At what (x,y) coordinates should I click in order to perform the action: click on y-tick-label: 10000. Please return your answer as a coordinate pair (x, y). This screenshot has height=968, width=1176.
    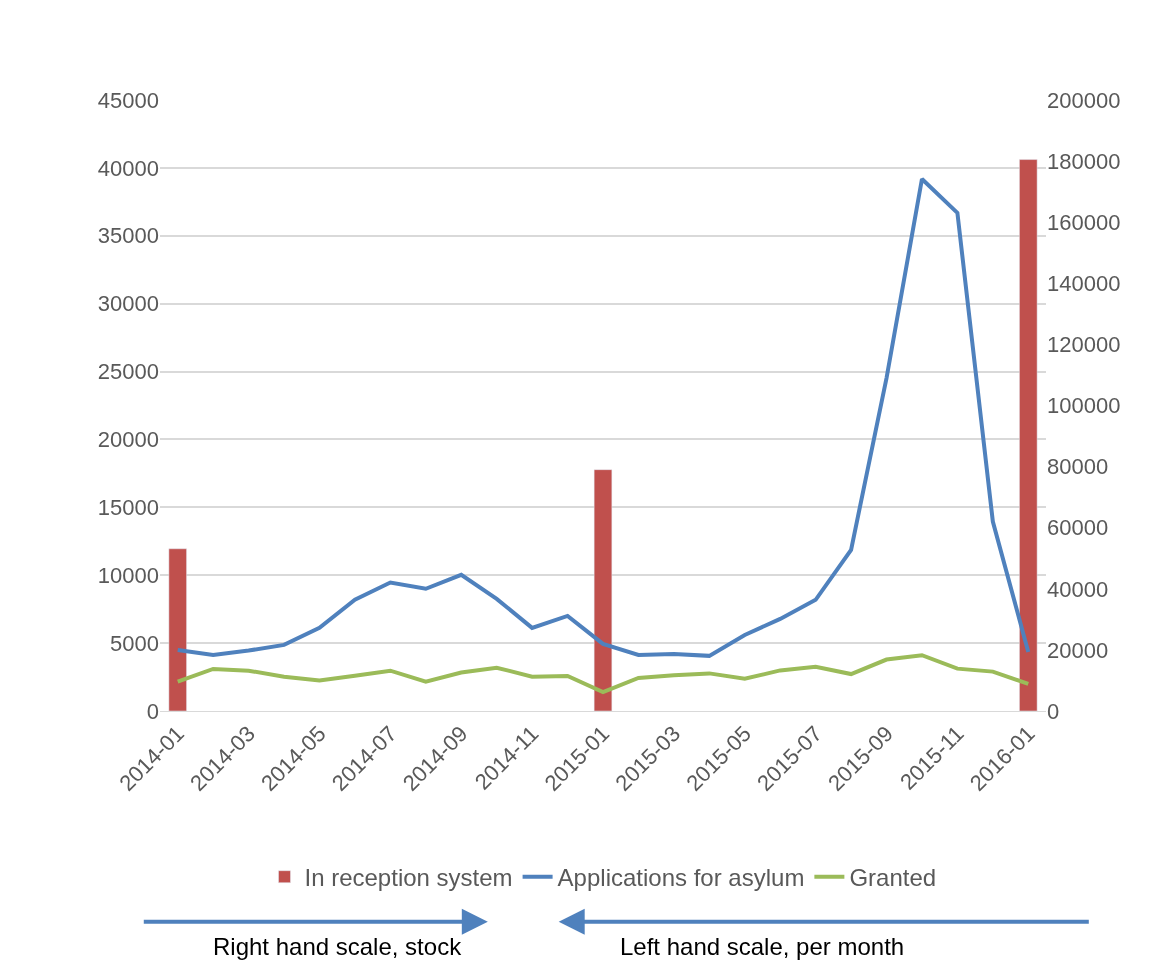
    Looking at the image, I should click on (128, 575).